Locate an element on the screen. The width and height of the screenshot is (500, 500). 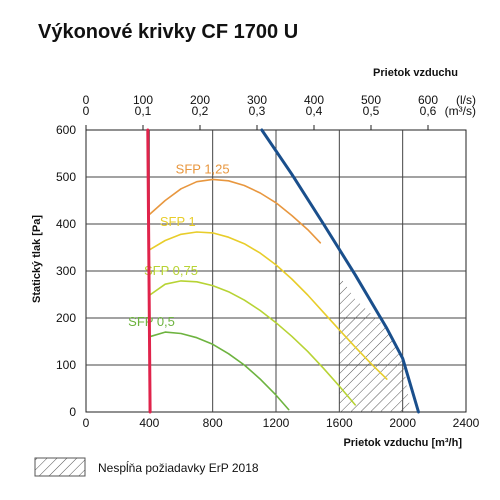
top-tick-label-ls: 300 is located at coordinates (257, 100).